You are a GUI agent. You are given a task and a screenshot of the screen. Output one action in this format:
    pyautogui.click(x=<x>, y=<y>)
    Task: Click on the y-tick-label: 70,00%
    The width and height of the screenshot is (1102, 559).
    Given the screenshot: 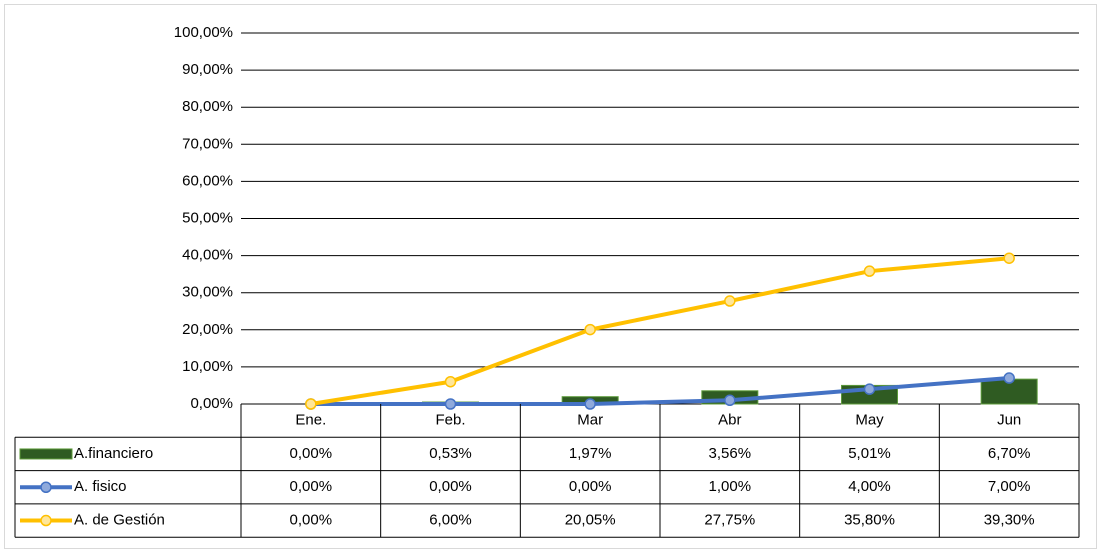 What is the action you would take?
    pyautogui.click(x=207, y=143)
    